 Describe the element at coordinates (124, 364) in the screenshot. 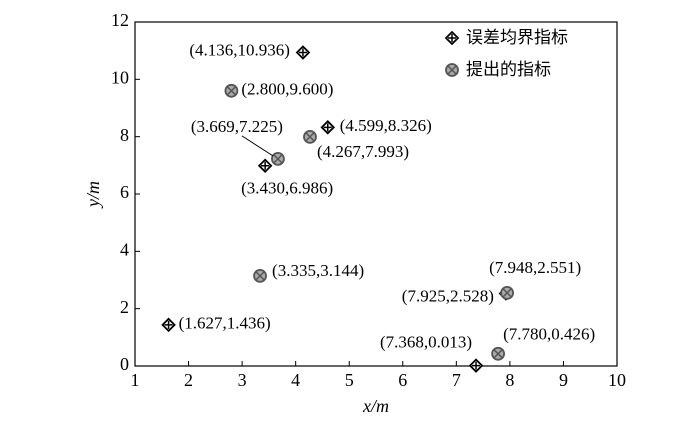

I see `y-tick-label: 0` at that location.